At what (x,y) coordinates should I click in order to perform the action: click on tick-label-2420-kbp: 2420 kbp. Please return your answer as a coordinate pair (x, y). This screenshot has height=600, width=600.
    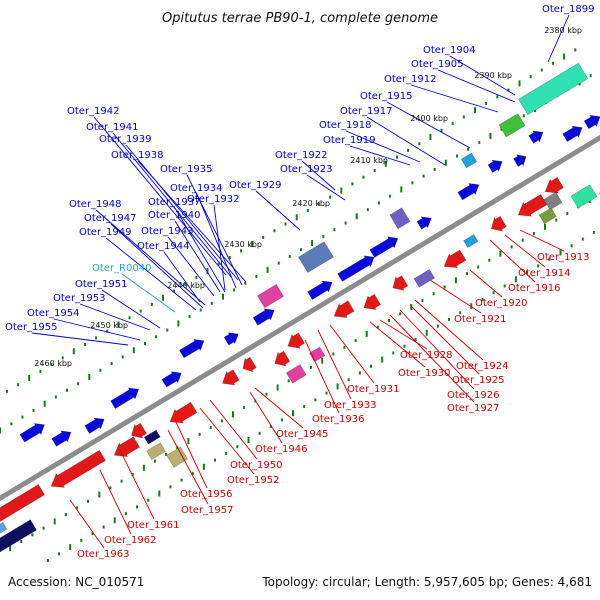
    Looking at the image, I should click on (311, 203).